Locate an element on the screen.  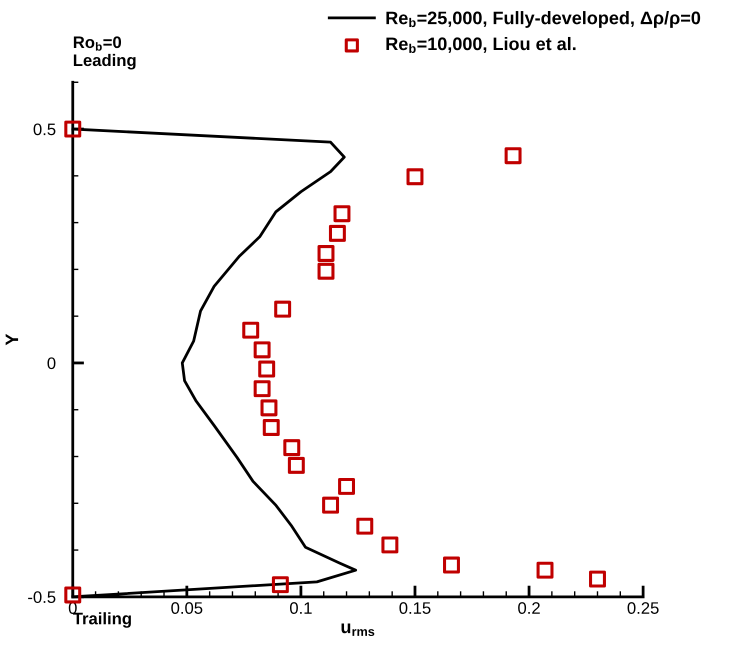
x-axis-title: u$_{rms}$ is located at coordinates (358, 630).